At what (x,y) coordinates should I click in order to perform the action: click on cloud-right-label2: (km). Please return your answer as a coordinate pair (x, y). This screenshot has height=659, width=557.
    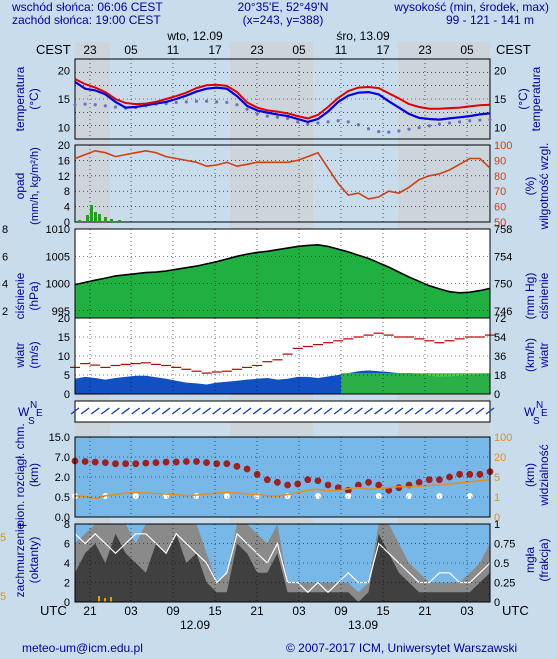
    Looking at the image, I should click on (530, 475).